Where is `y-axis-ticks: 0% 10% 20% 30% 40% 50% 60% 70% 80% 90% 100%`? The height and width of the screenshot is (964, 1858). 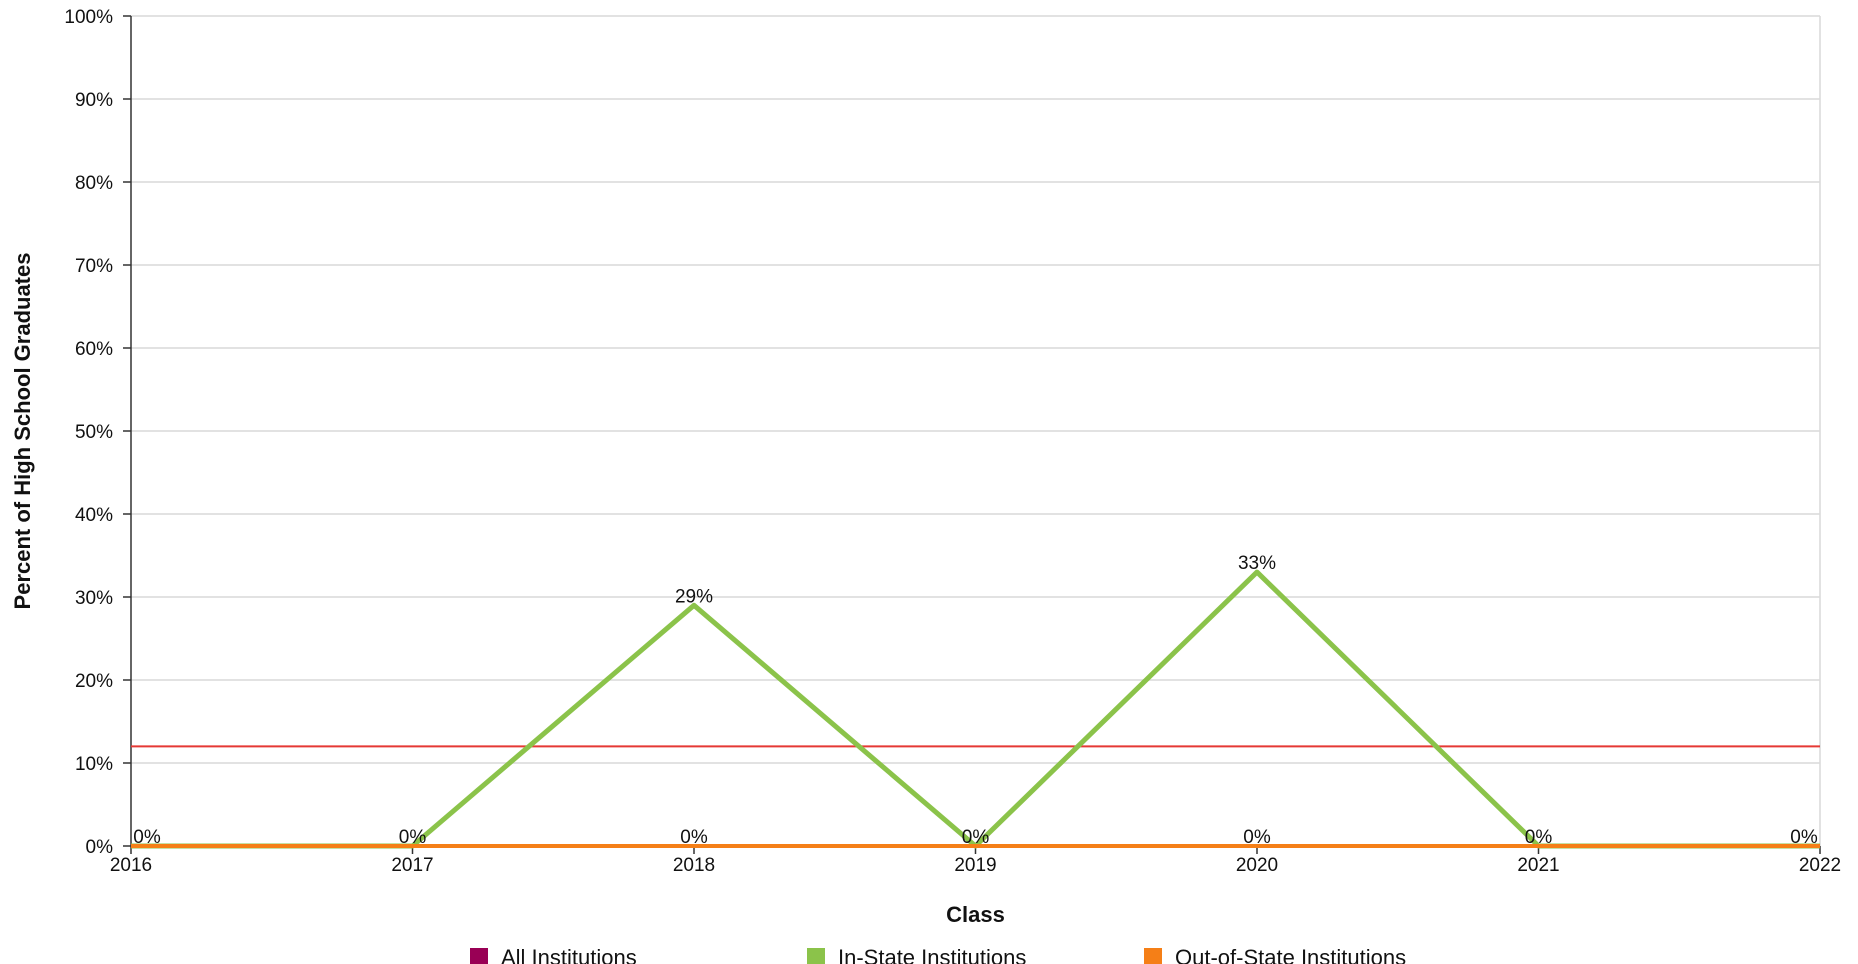
y-axis-ticks: 0% 10% 20% 30% 40% 50% 60% 70% 80% 90% 100% is located at coordinates (97, 432).